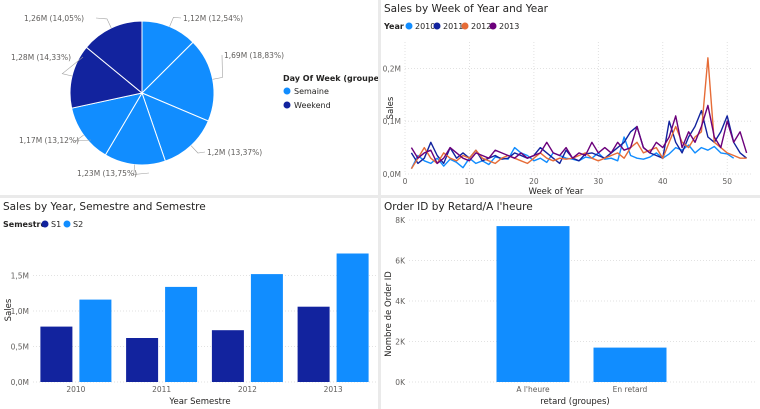  Describe the element at coordinates (481, 26) in the screenshot. I see `line-legend-item: 2012` at that location.